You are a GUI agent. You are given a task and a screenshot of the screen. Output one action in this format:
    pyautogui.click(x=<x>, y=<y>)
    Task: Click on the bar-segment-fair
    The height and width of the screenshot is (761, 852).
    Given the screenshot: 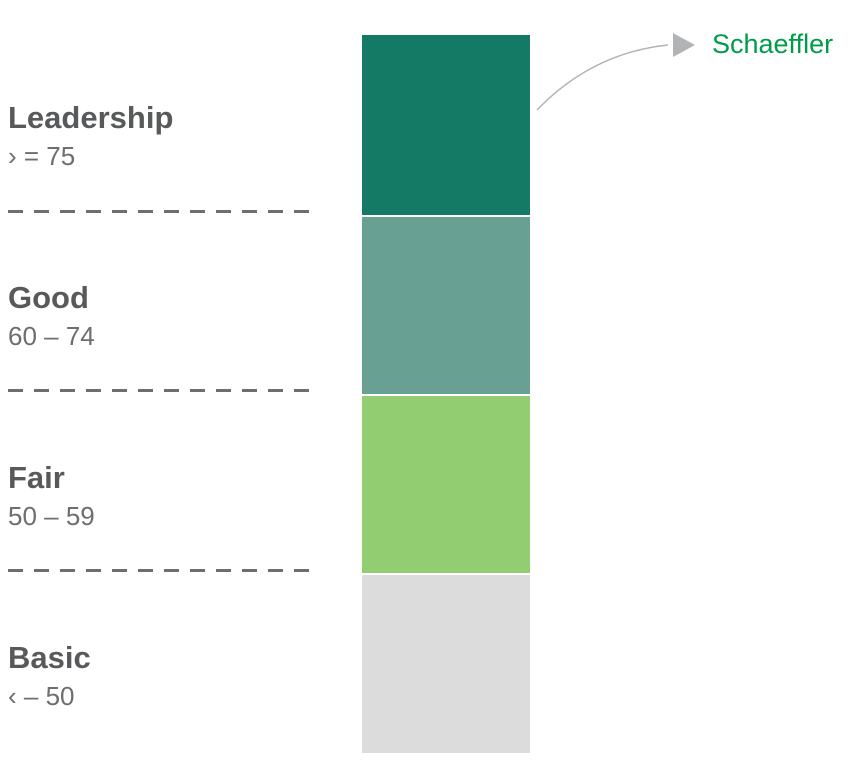 What is the action you would take?
    pyautogui.click(x=446, y=484)
    